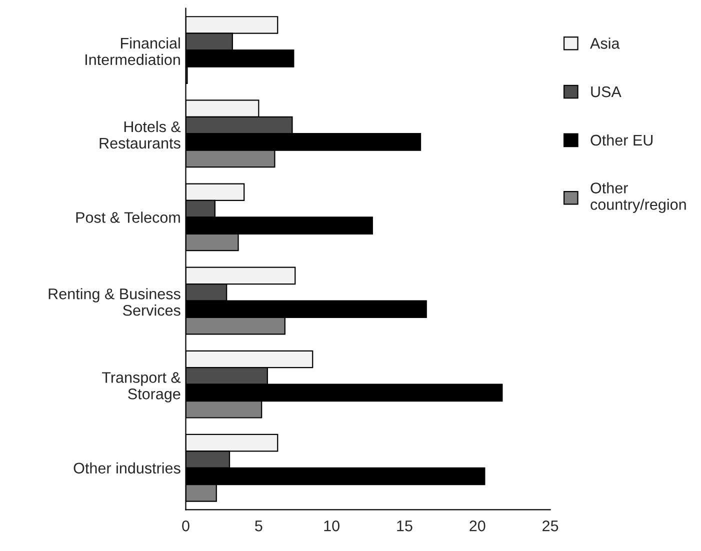 The image size is (701, 551). Describe the element at coordinates (605, 43) in the screenshot. I see `legend-label: Asia` at that location.